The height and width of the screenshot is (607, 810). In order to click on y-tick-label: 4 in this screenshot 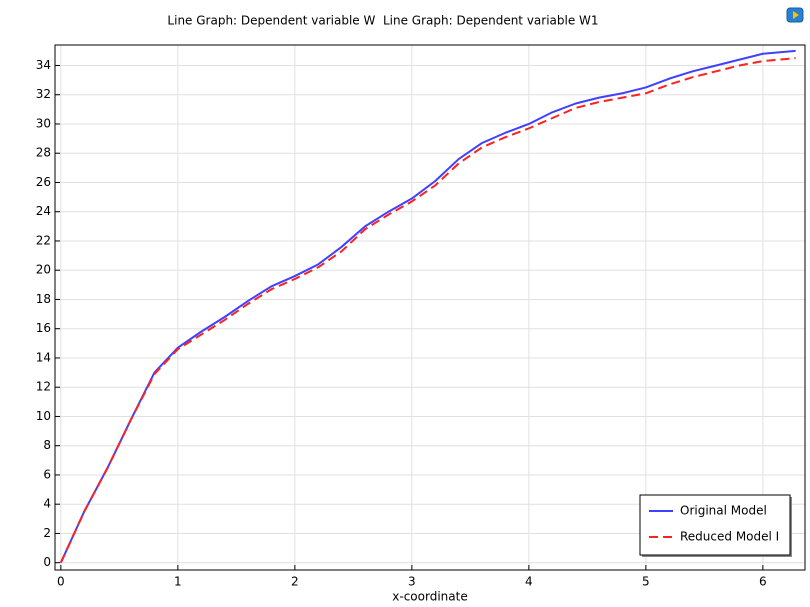, I will do `click(47, 504)`.